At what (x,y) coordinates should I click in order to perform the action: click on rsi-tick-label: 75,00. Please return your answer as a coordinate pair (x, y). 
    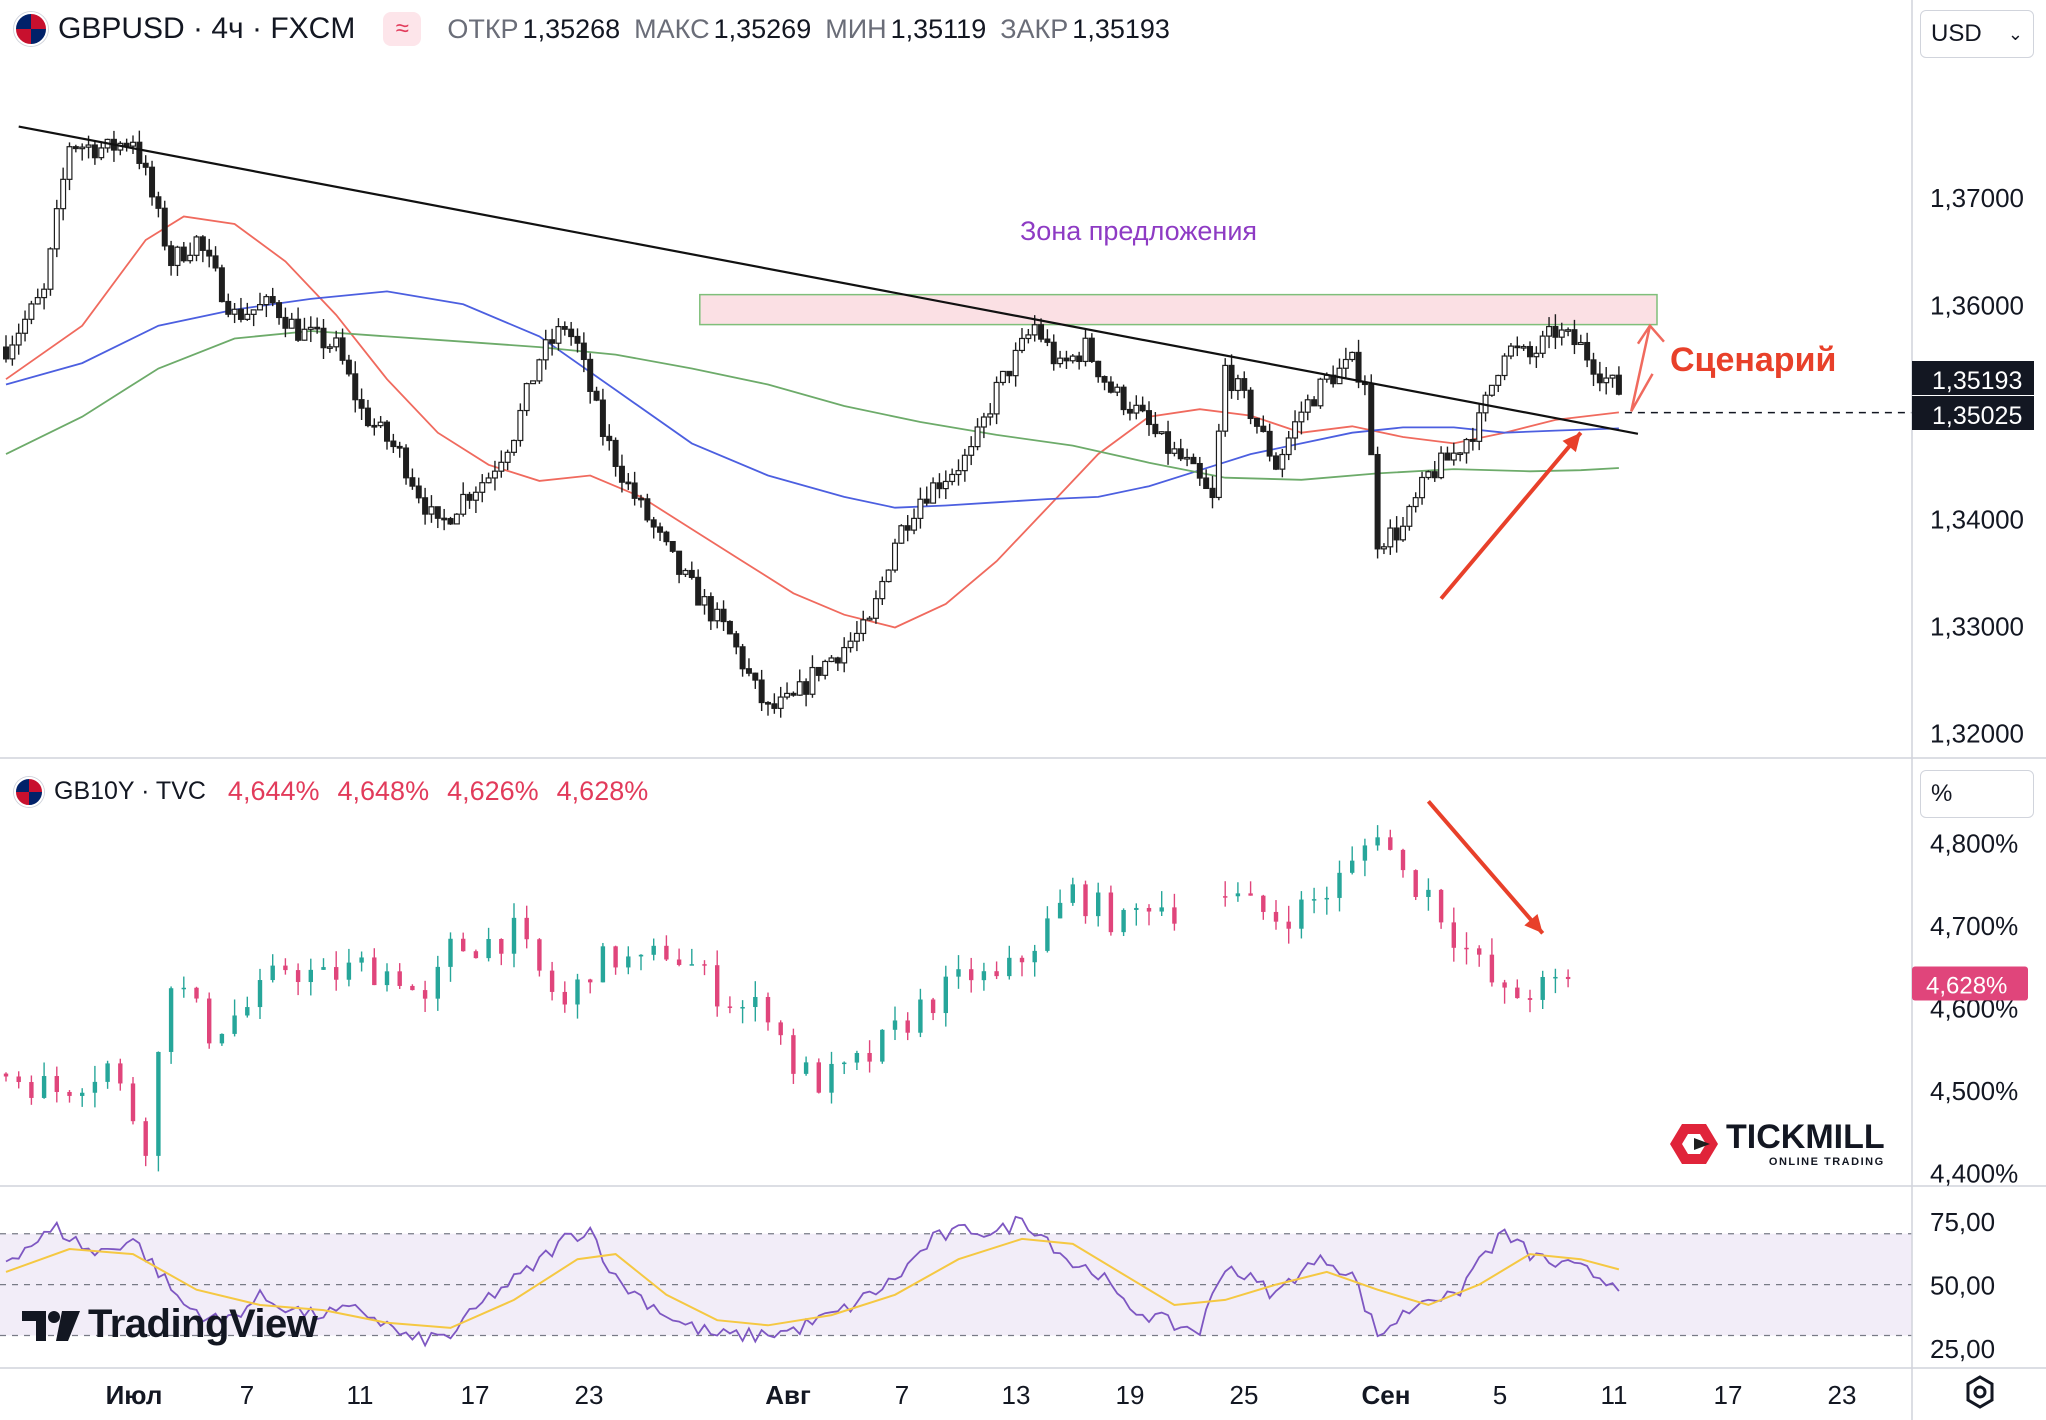
    Looking at the image, I should click on (1962, 1222).